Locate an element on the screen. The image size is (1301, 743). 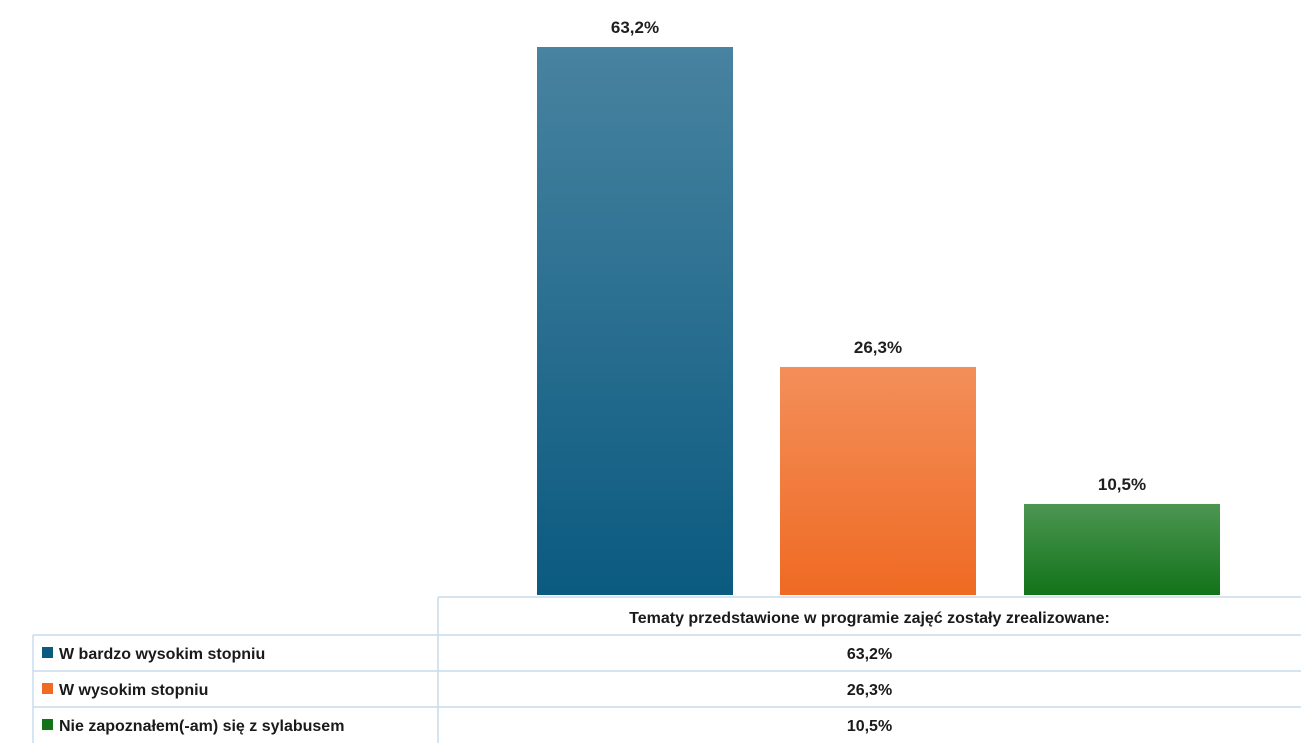
bar-value-label-0: 63,2% is located at coordinates (635, 27).